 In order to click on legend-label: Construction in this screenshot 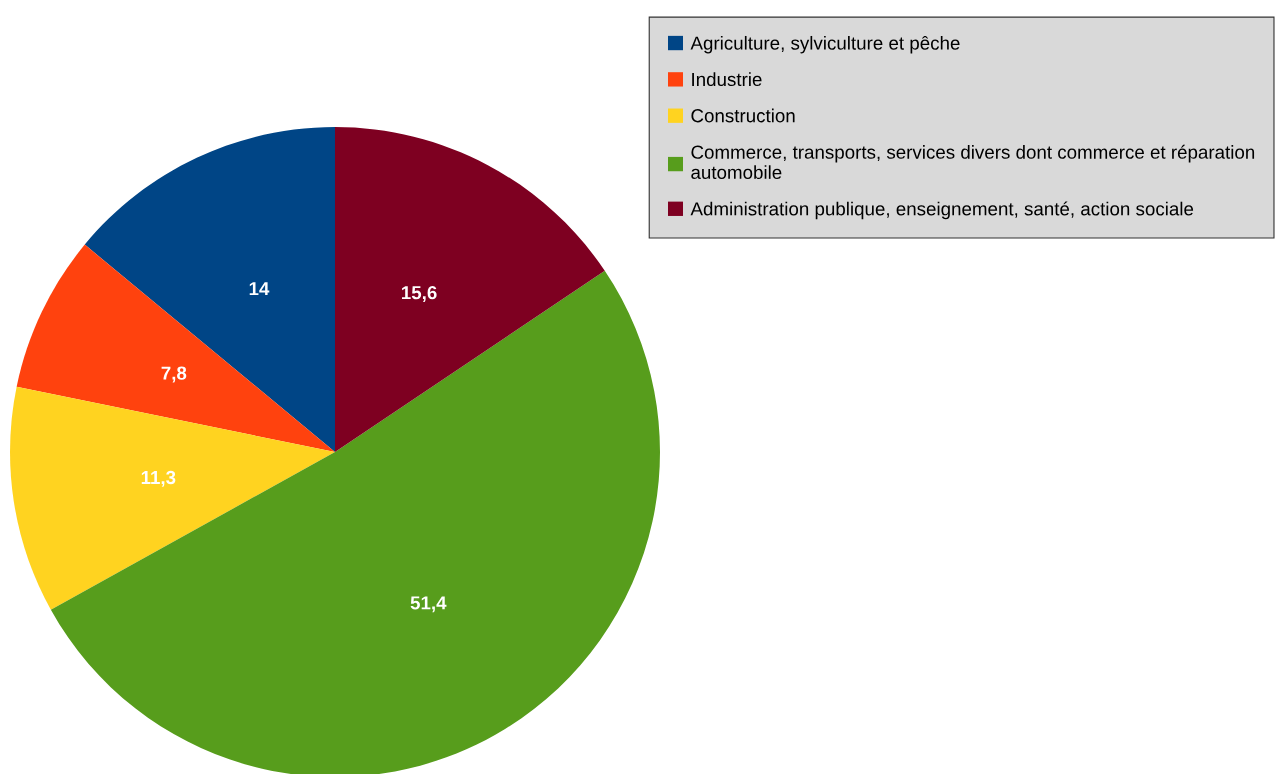, I will do `click(743, 115)`.